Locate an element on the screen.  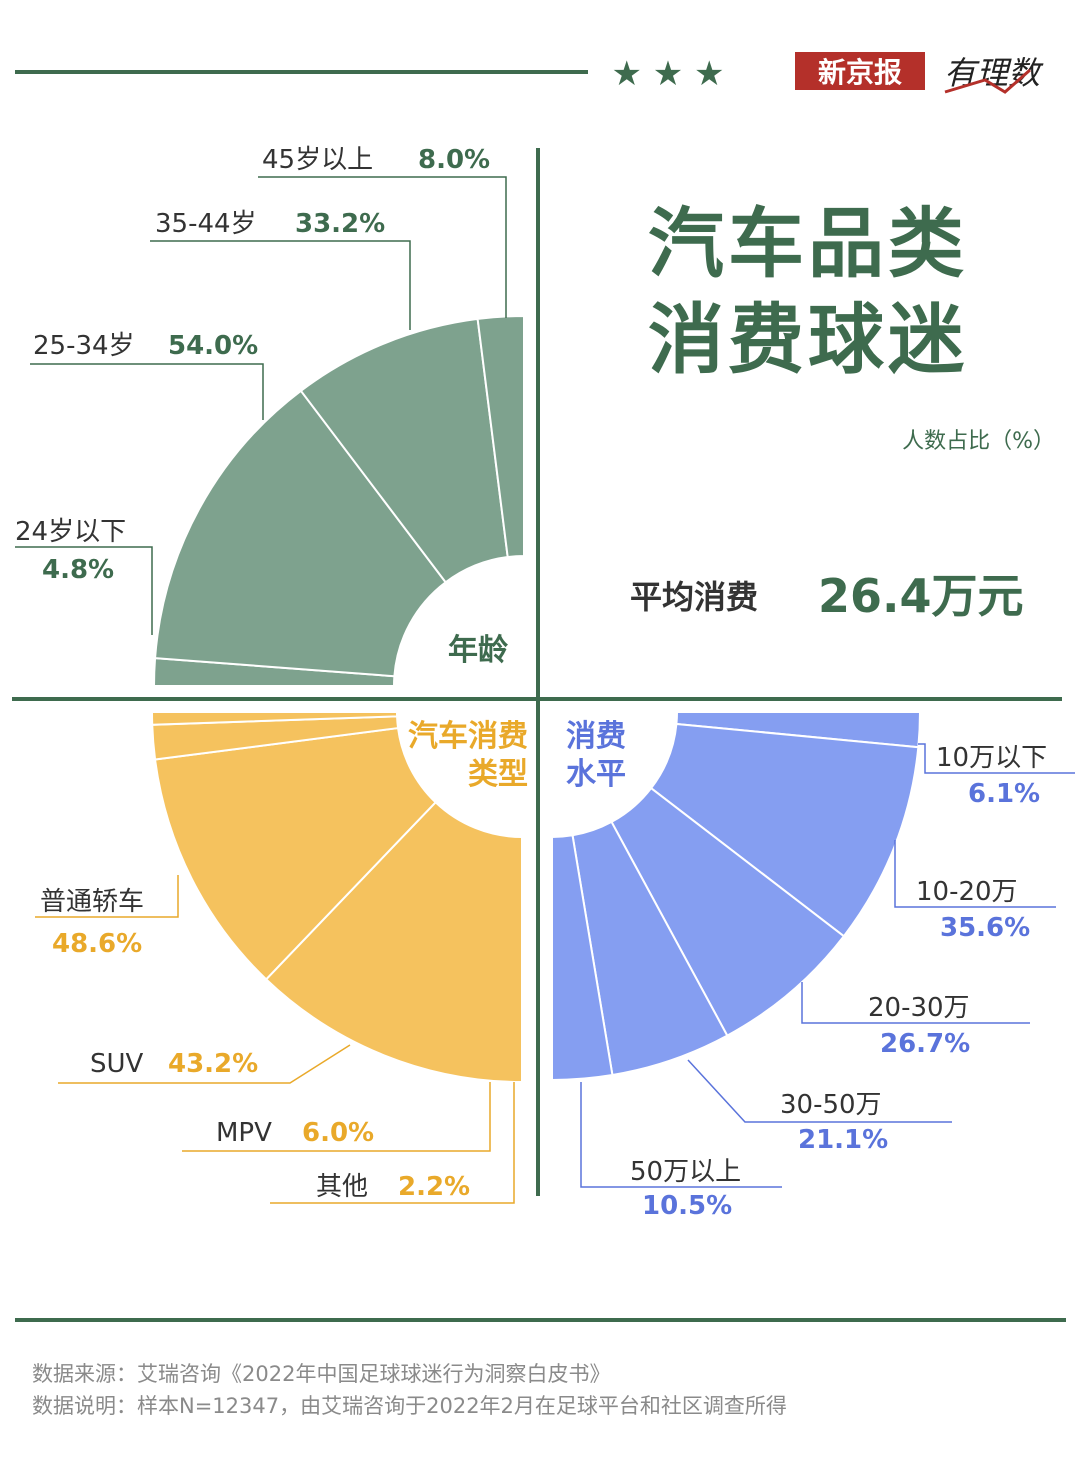
level-value-0: 6.1% is located at coordinates (1004, 794).